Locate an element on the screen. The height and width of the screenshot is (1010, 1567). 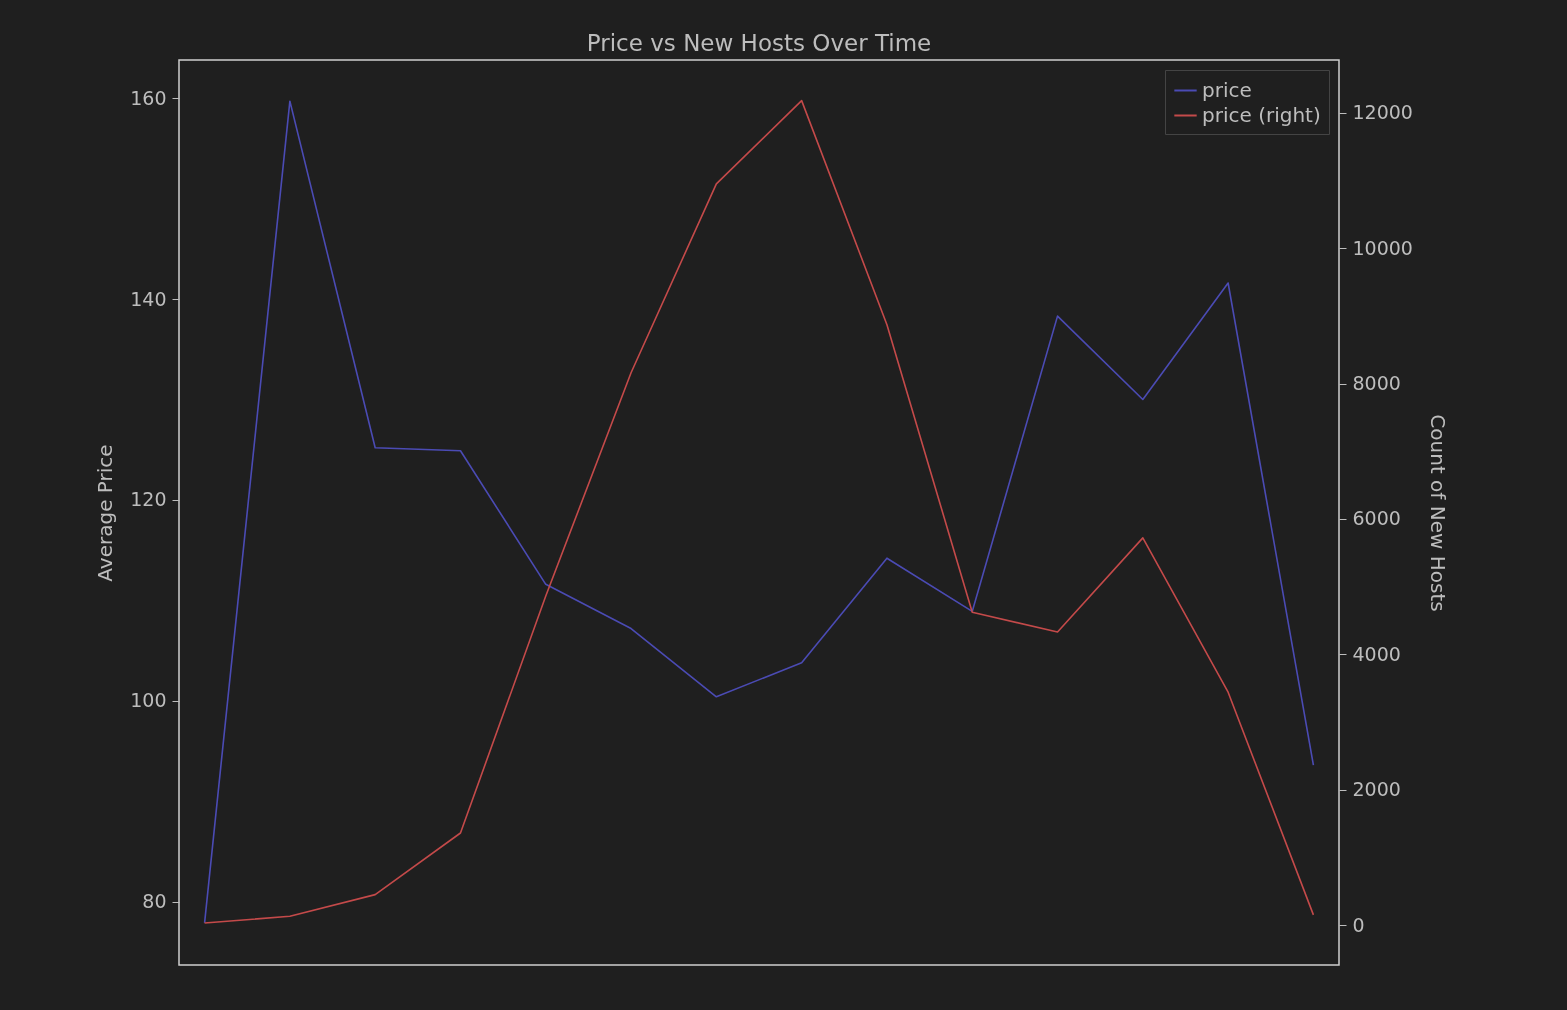
y-tick-label: 160 is located at coordinates (148, 97).